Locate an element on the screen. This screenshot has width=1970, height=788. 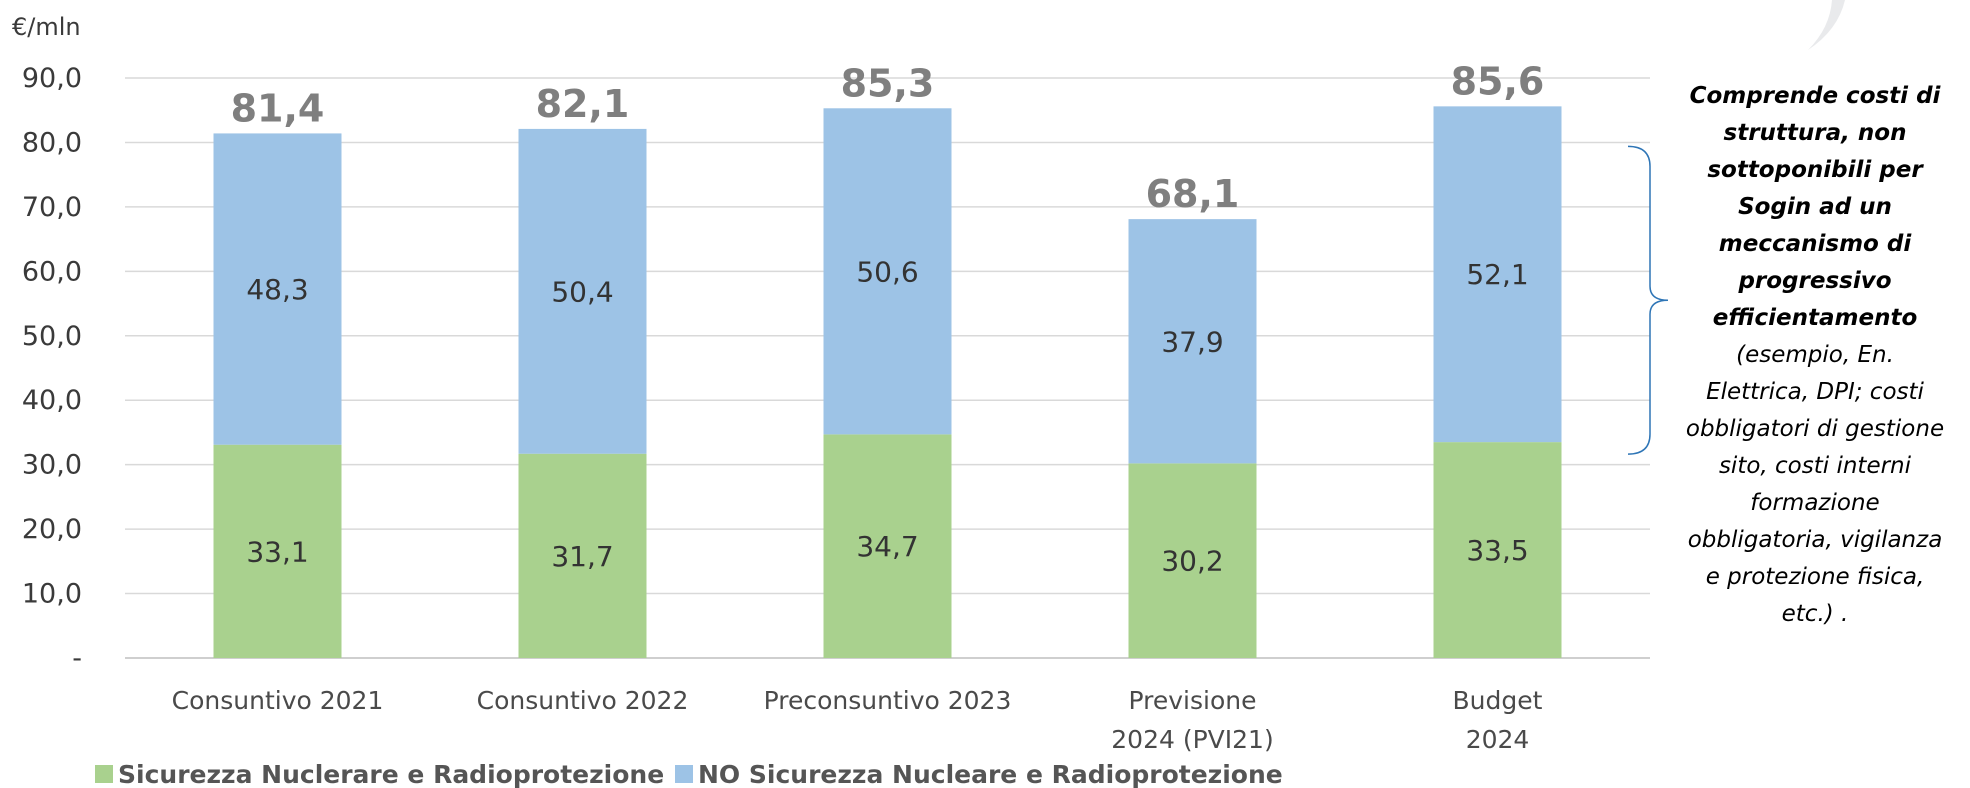
annotation-brace is located at coordinates (1648, 300).